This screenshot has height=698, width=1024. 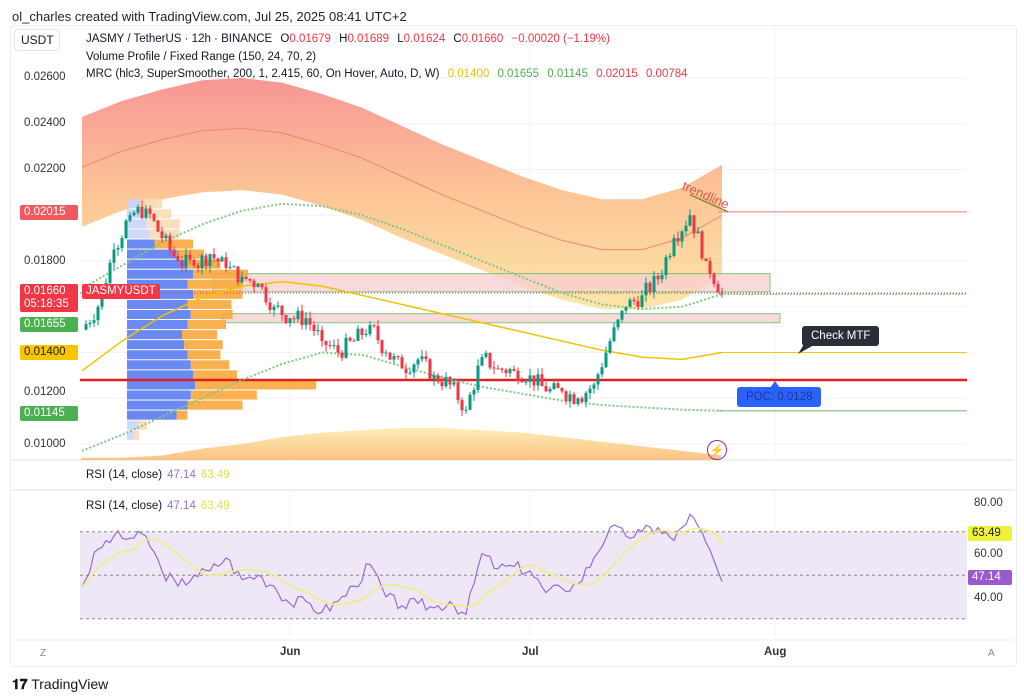 What do you see at coordinates (49, 324) in the screenshot?
I see `upper-inner-tag: 0.01655` at bounding box center [49, 324].